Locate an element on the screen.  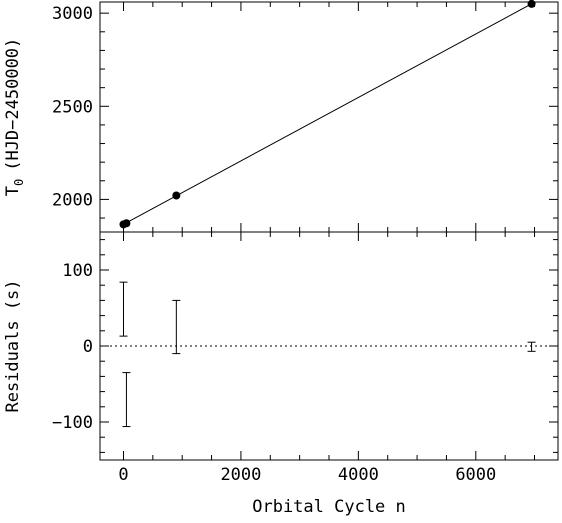
top-y-axis-title: T0 (HJD−2450000) is located at coordinates (14, 117).